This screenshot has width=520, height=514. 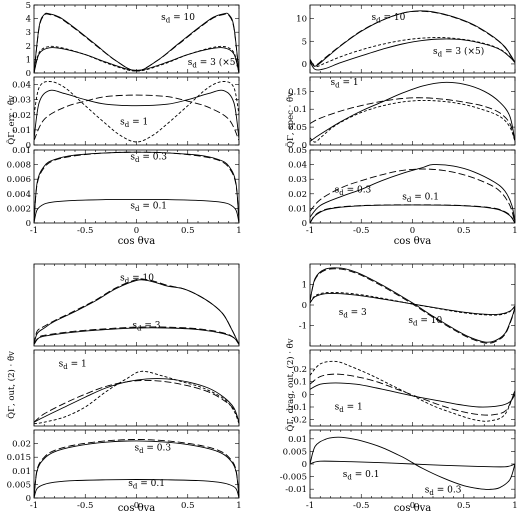 I want to click on series-annotation: sd = 3, so click(x=146, y=327).